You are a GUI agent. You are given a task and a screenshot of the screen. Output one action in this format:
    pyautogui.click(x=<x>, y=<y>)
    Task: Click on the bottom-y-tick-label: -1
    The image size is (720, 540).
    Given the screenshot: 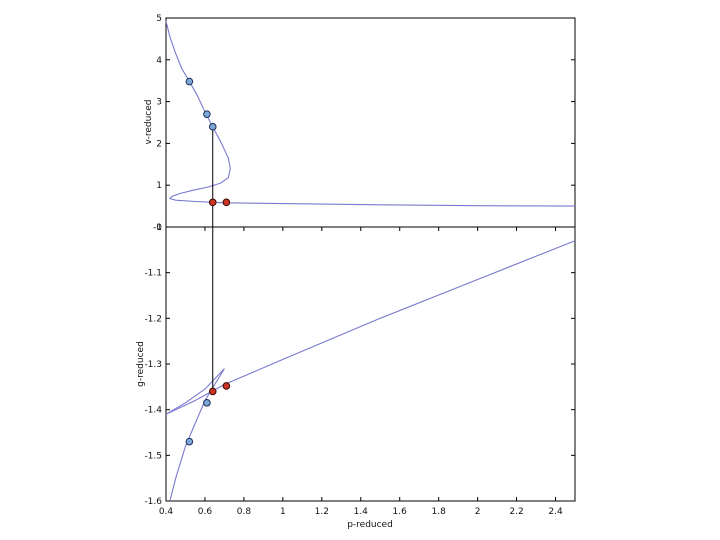 What is the action you would take?
    pyautogui.click(x=157, y=228)
    